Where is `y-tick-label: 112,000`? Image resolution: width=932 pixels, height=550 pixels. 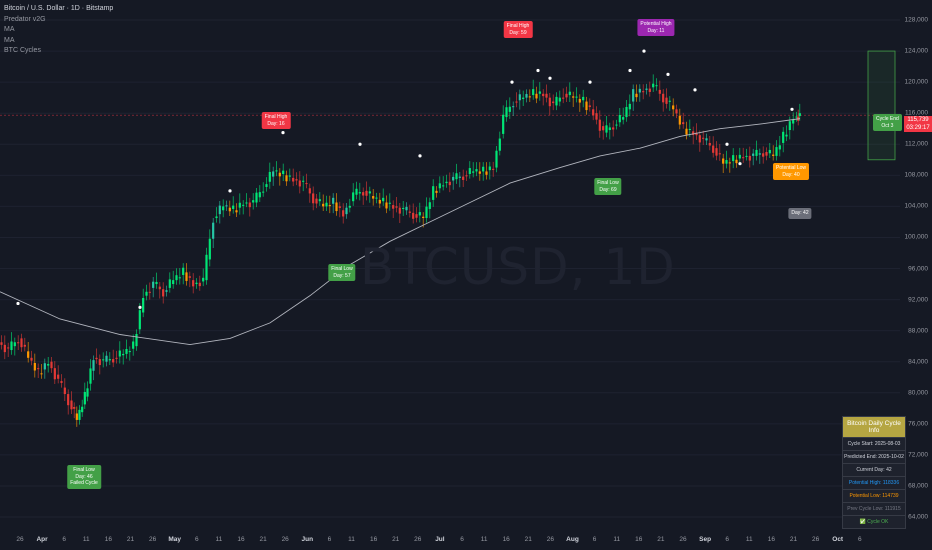
y-tick-label: 112,000 is located at coordinates (916, 144).